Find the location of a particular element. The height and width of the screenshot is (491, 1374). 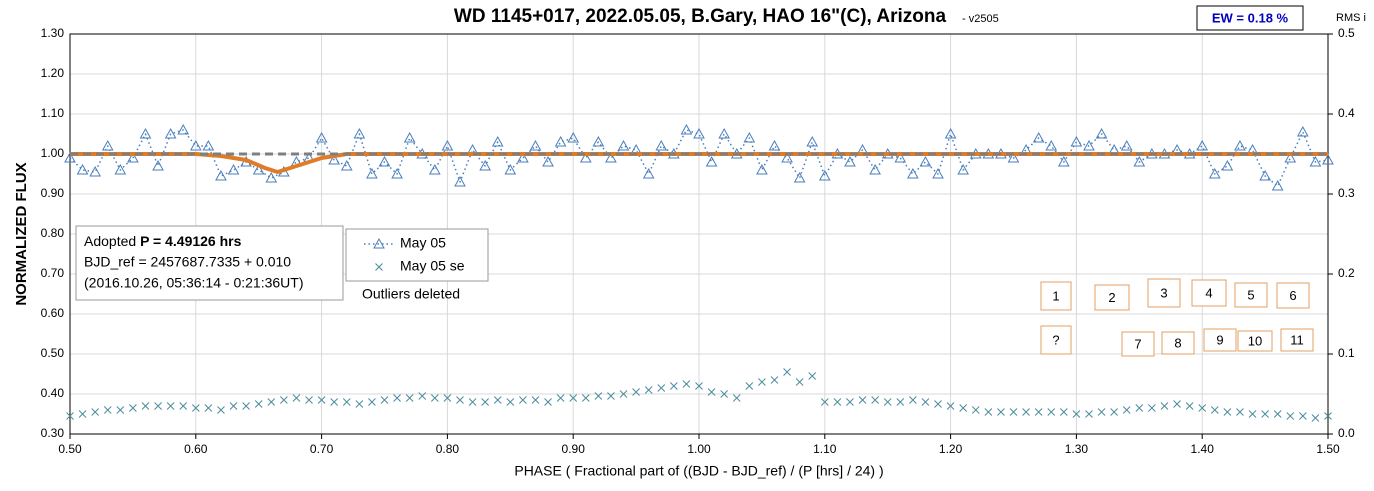

x-tick-label: 1.40 is located at coordinates (1203, 449).